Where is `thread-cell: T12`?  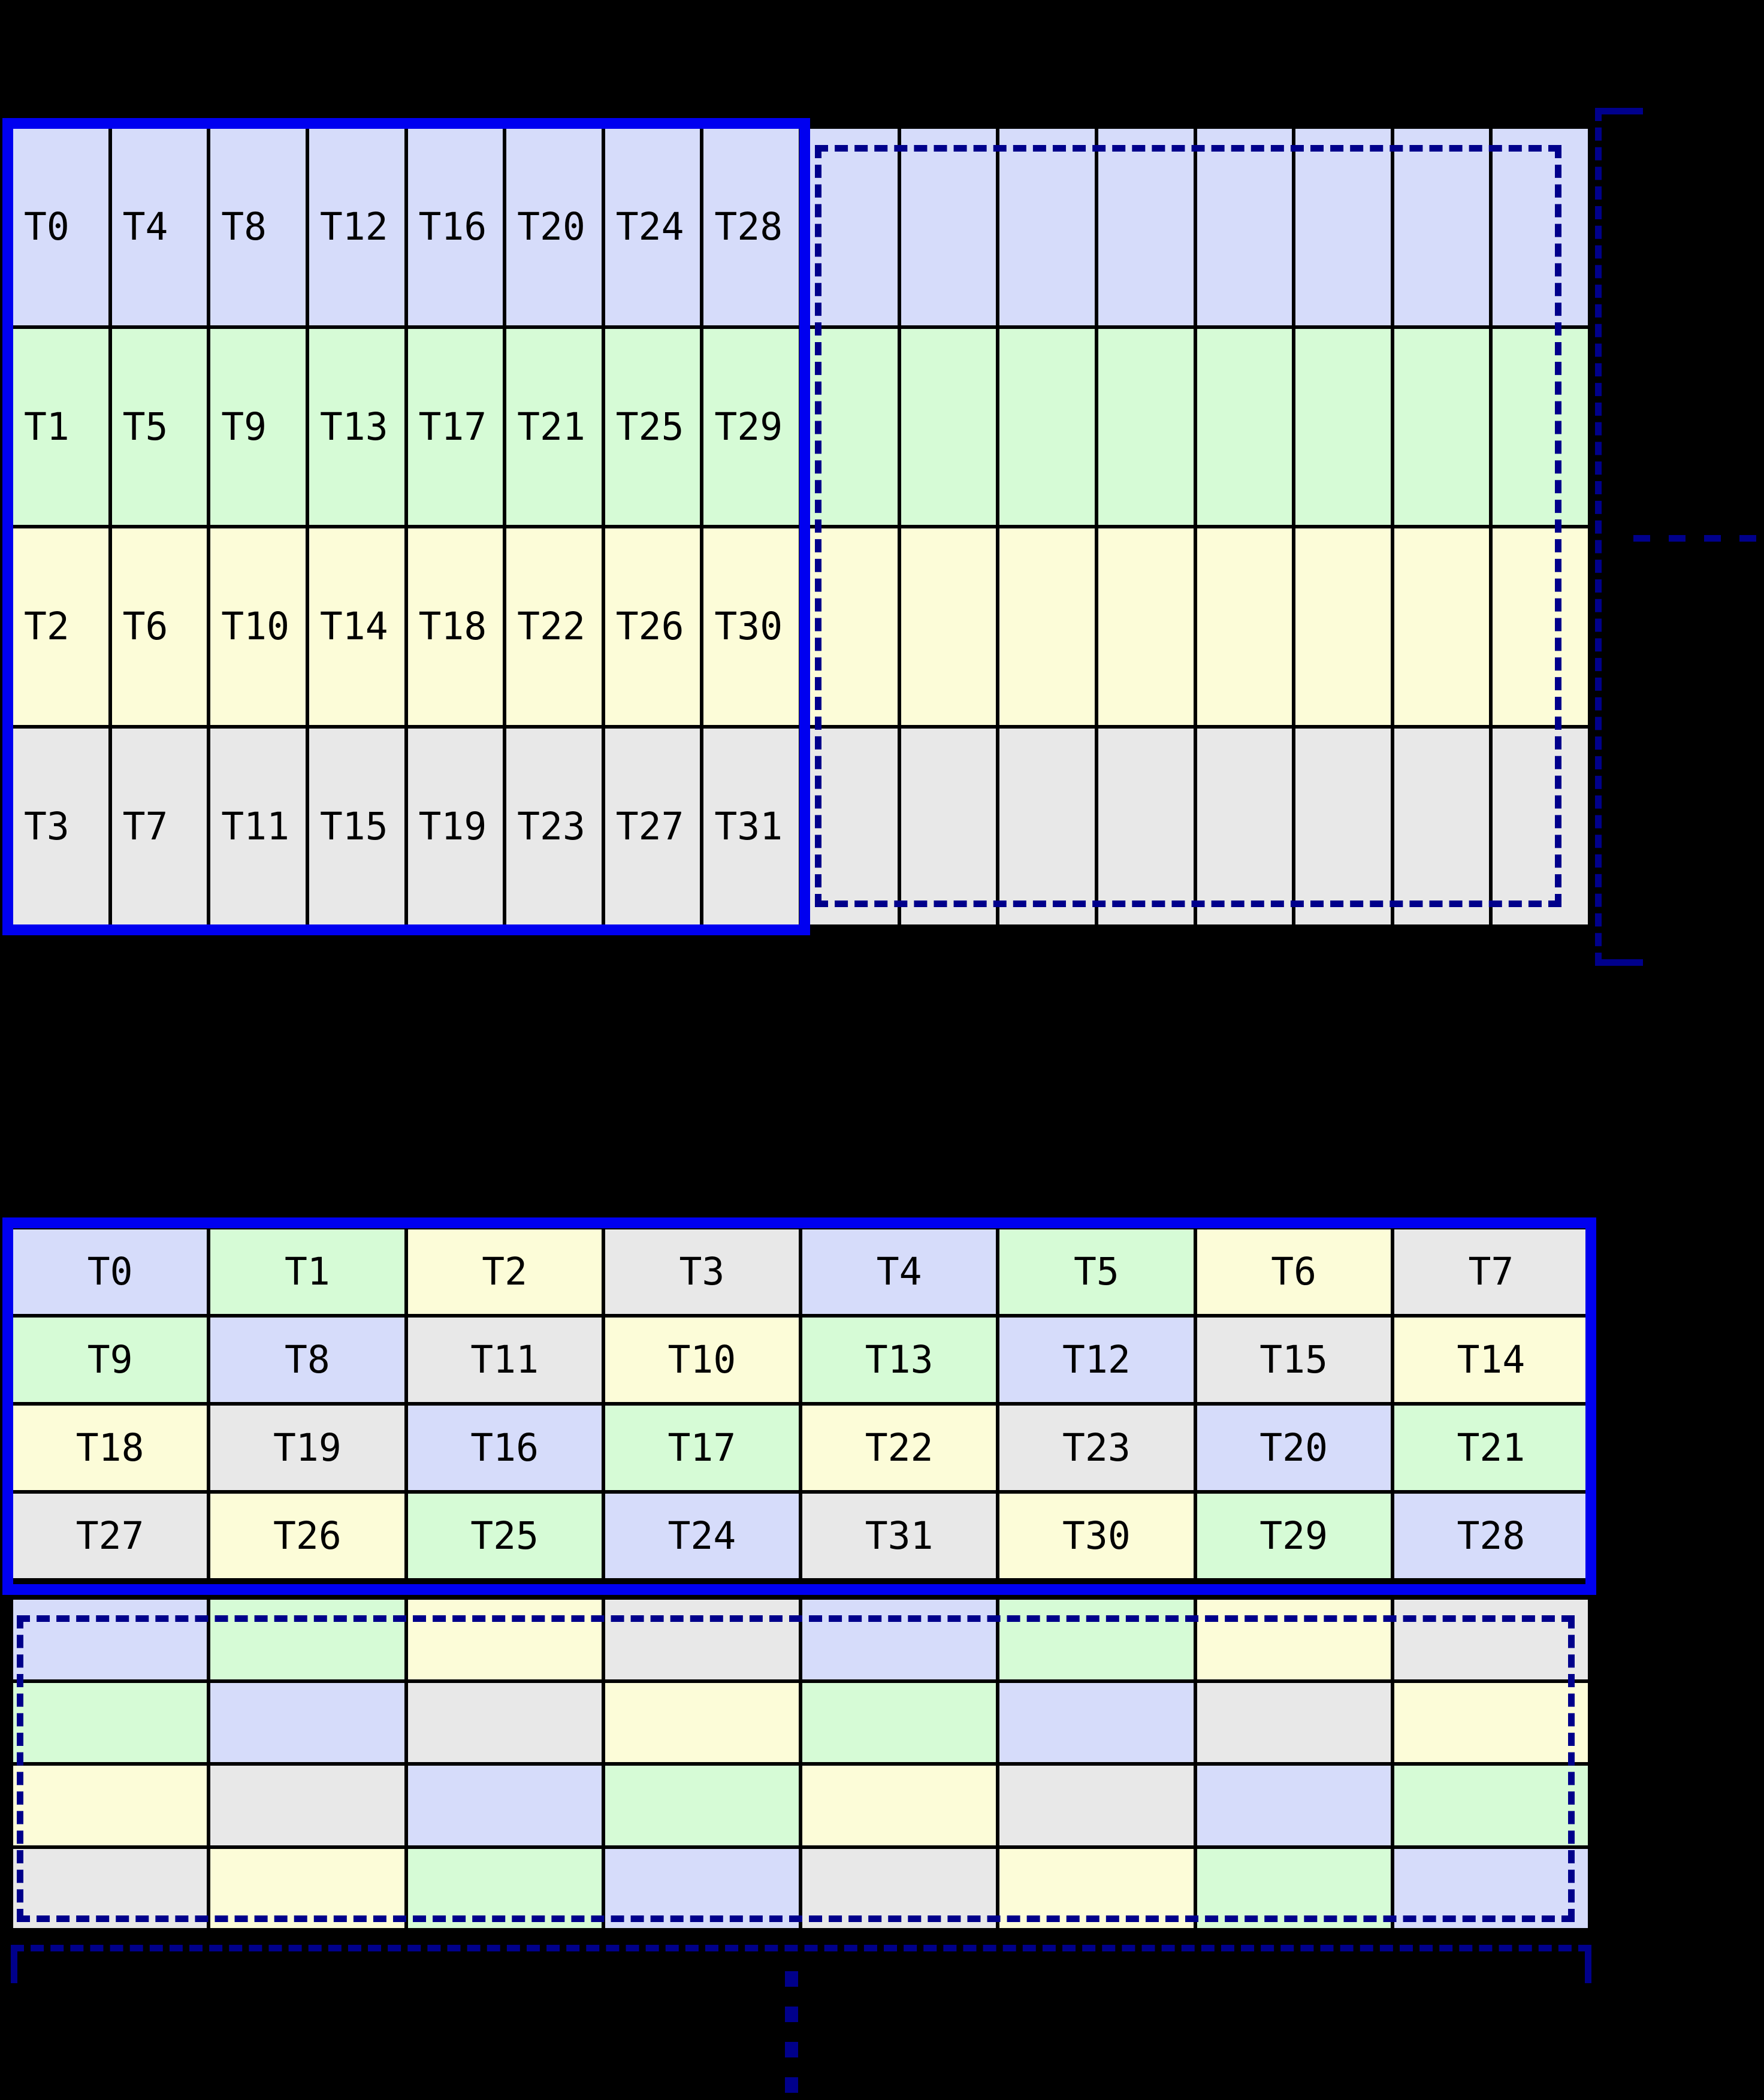
thread-cell: T12 is located at coordinates (1096, 1360).